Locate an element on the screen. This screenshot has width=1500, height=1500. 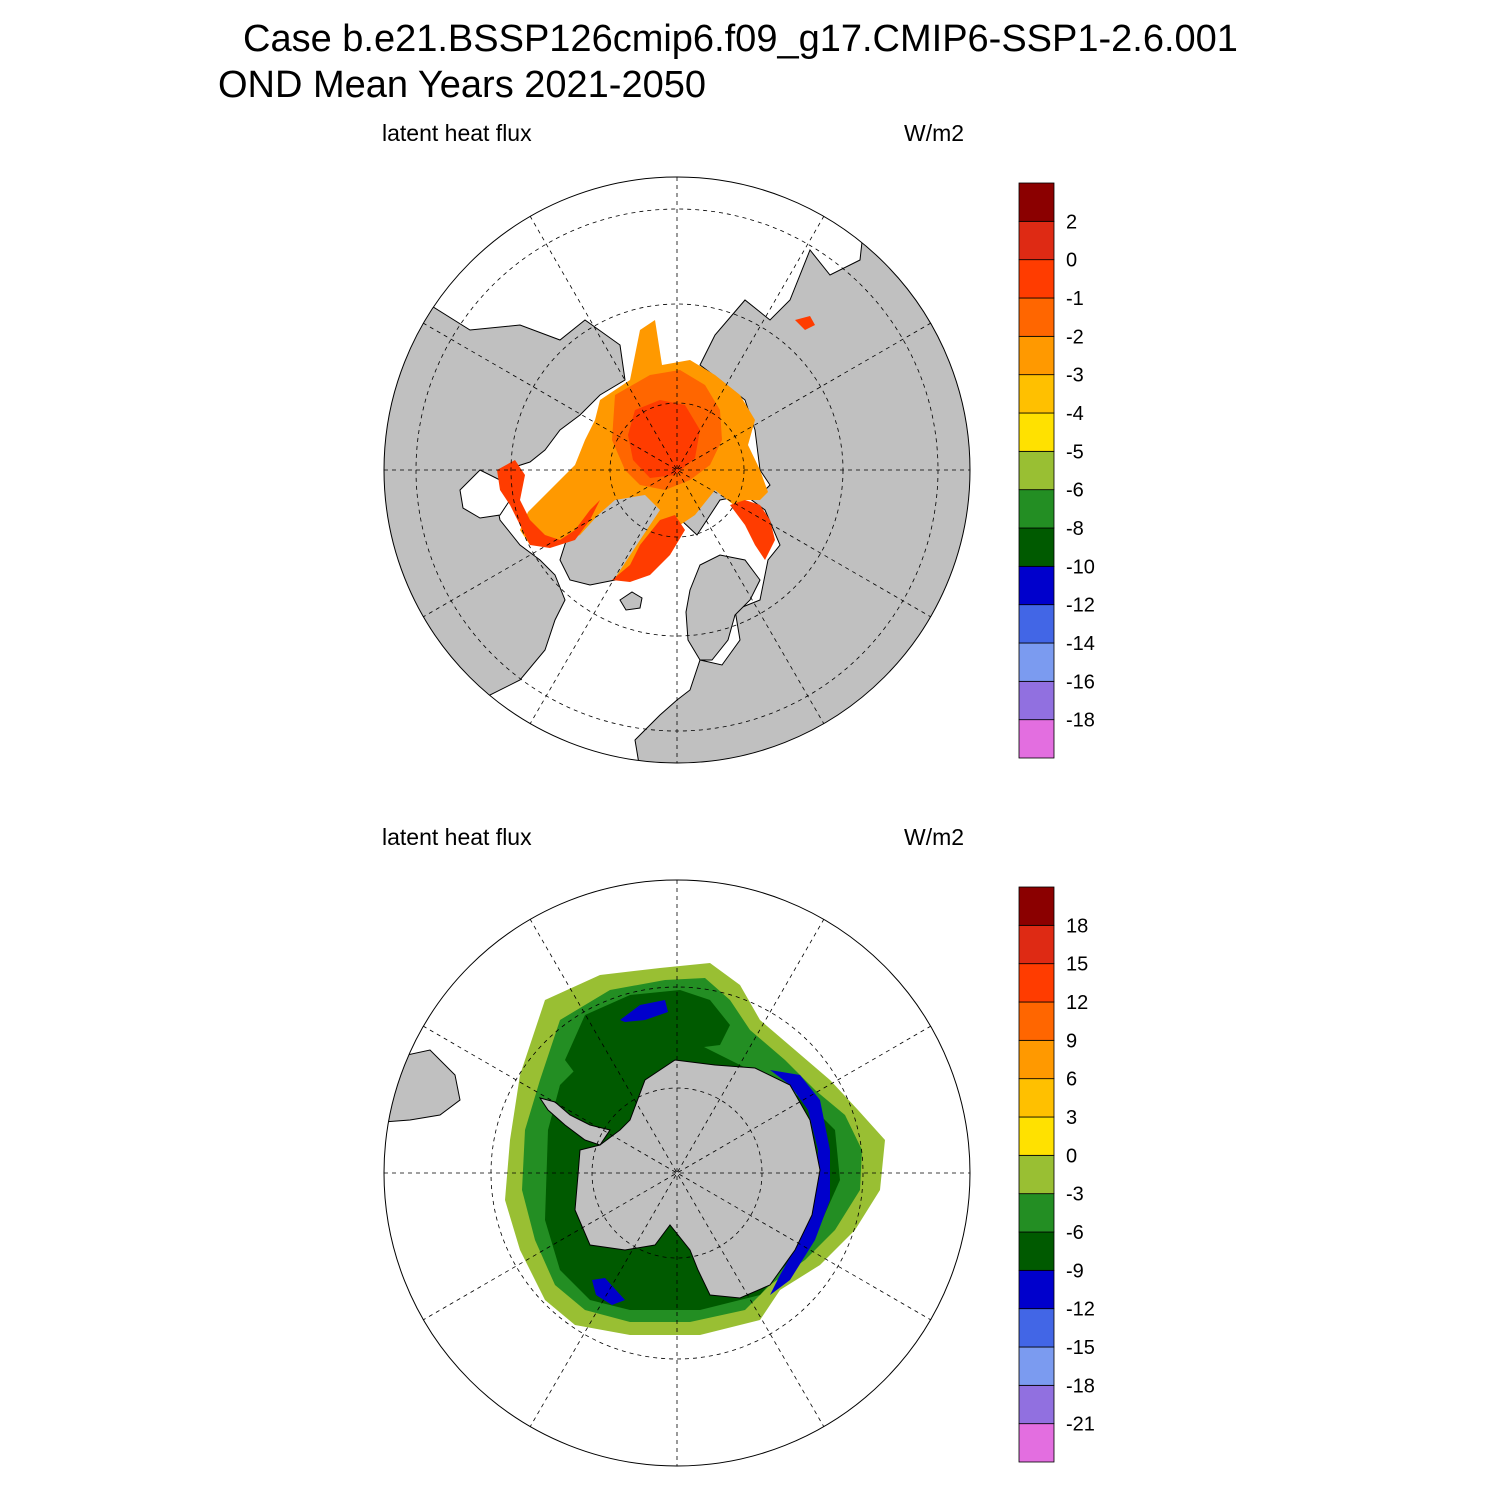
antarctic-flux-blue-coast is located at coordinates (800, 1182).